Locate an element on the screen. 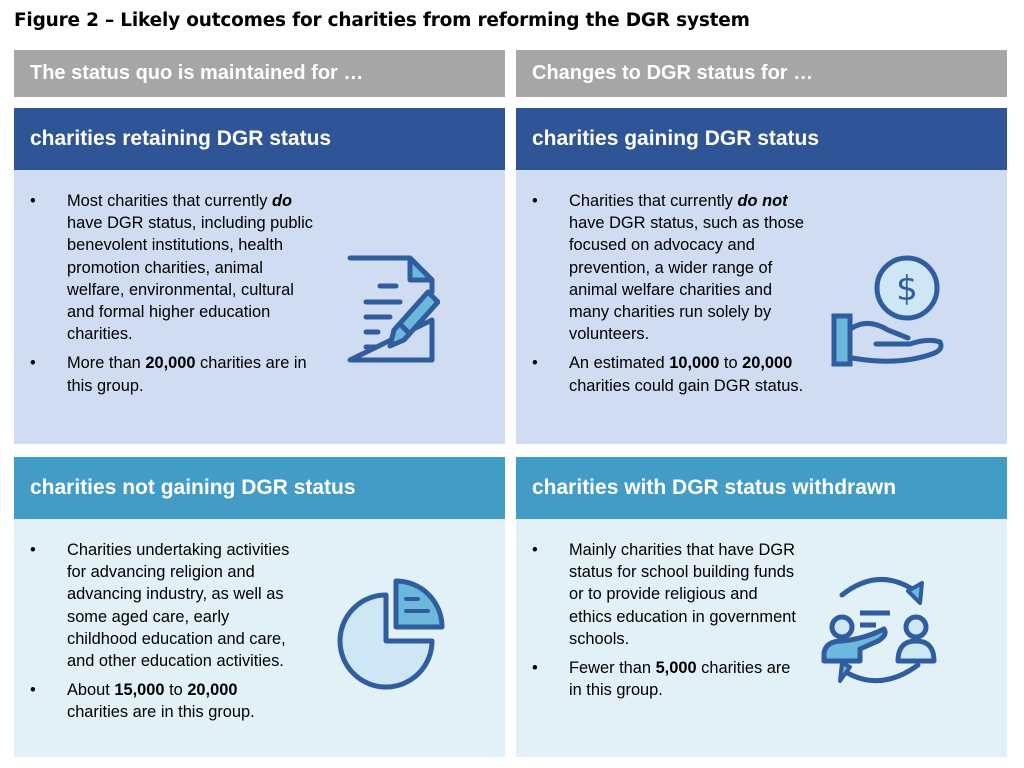  bullet-text: charities could gain DGR status. is located at coordinates (686, 385).